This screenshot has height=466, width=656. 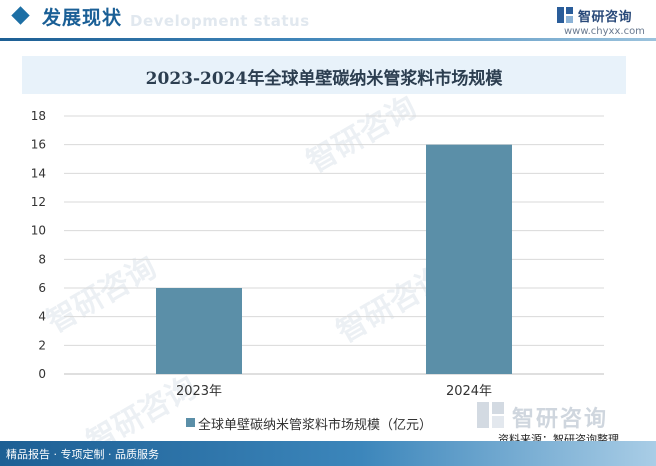 I want to click on x-tick-label: 2023年, so click(x=199, y=391).